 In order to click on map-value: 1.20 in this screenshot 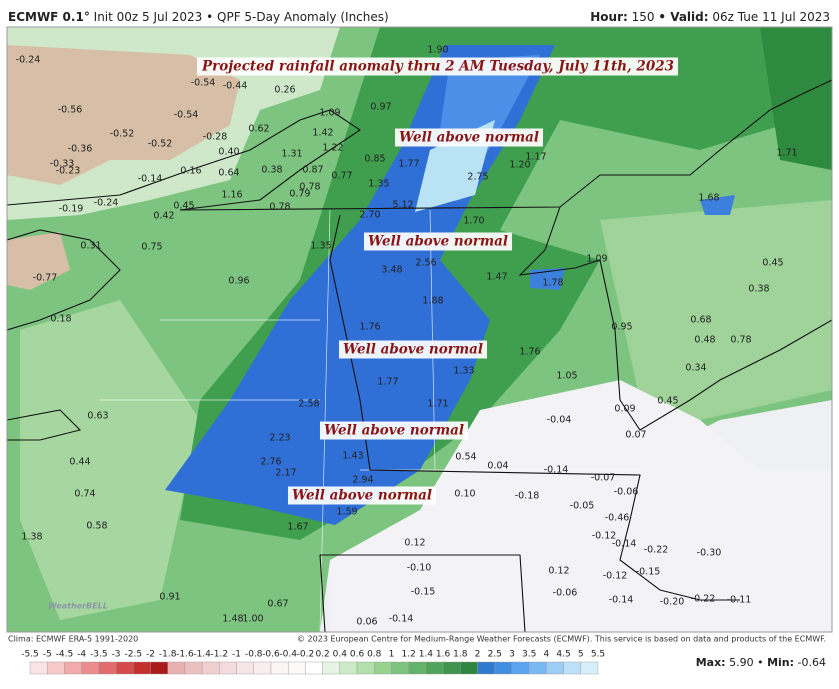, I will do `click(519, 165)`.